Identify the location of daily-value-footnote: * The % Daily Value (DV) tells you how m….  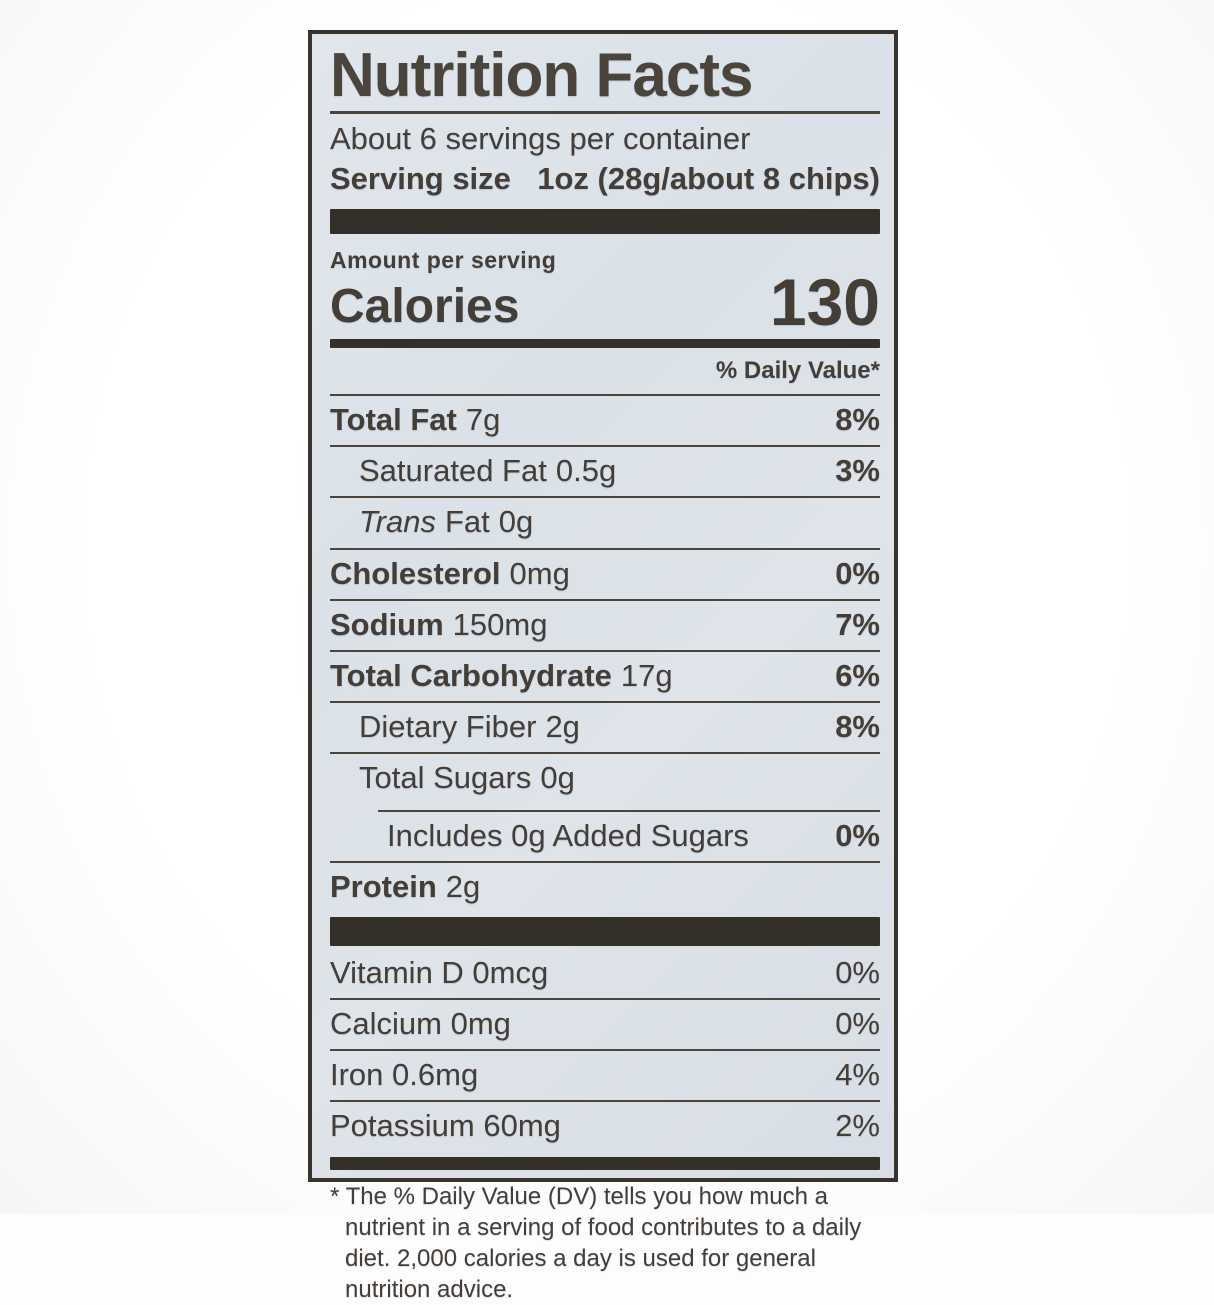
(596, 1243).